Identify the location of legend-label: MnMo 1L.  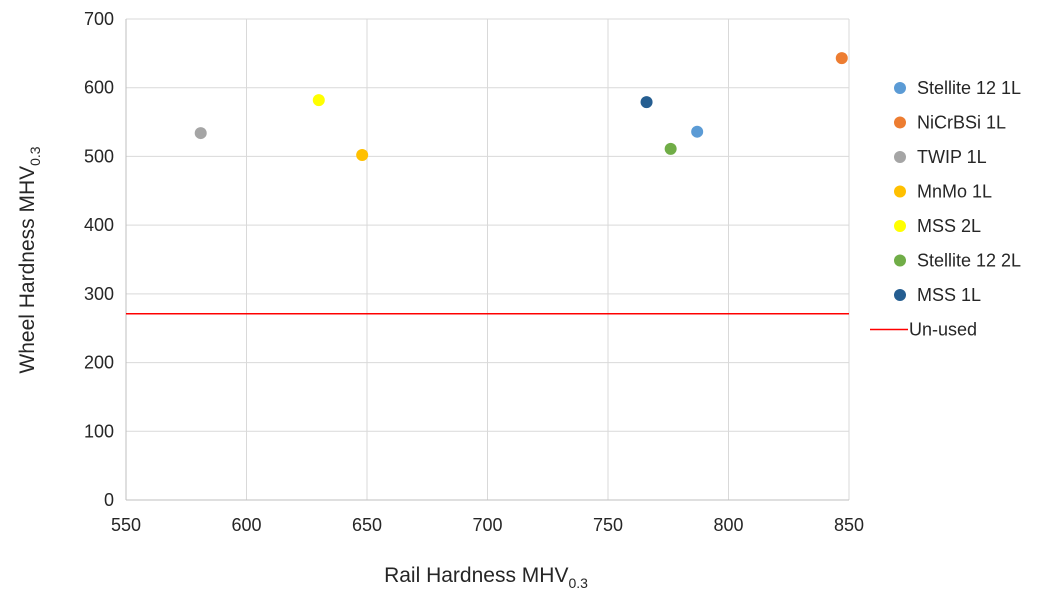
(954, 192).